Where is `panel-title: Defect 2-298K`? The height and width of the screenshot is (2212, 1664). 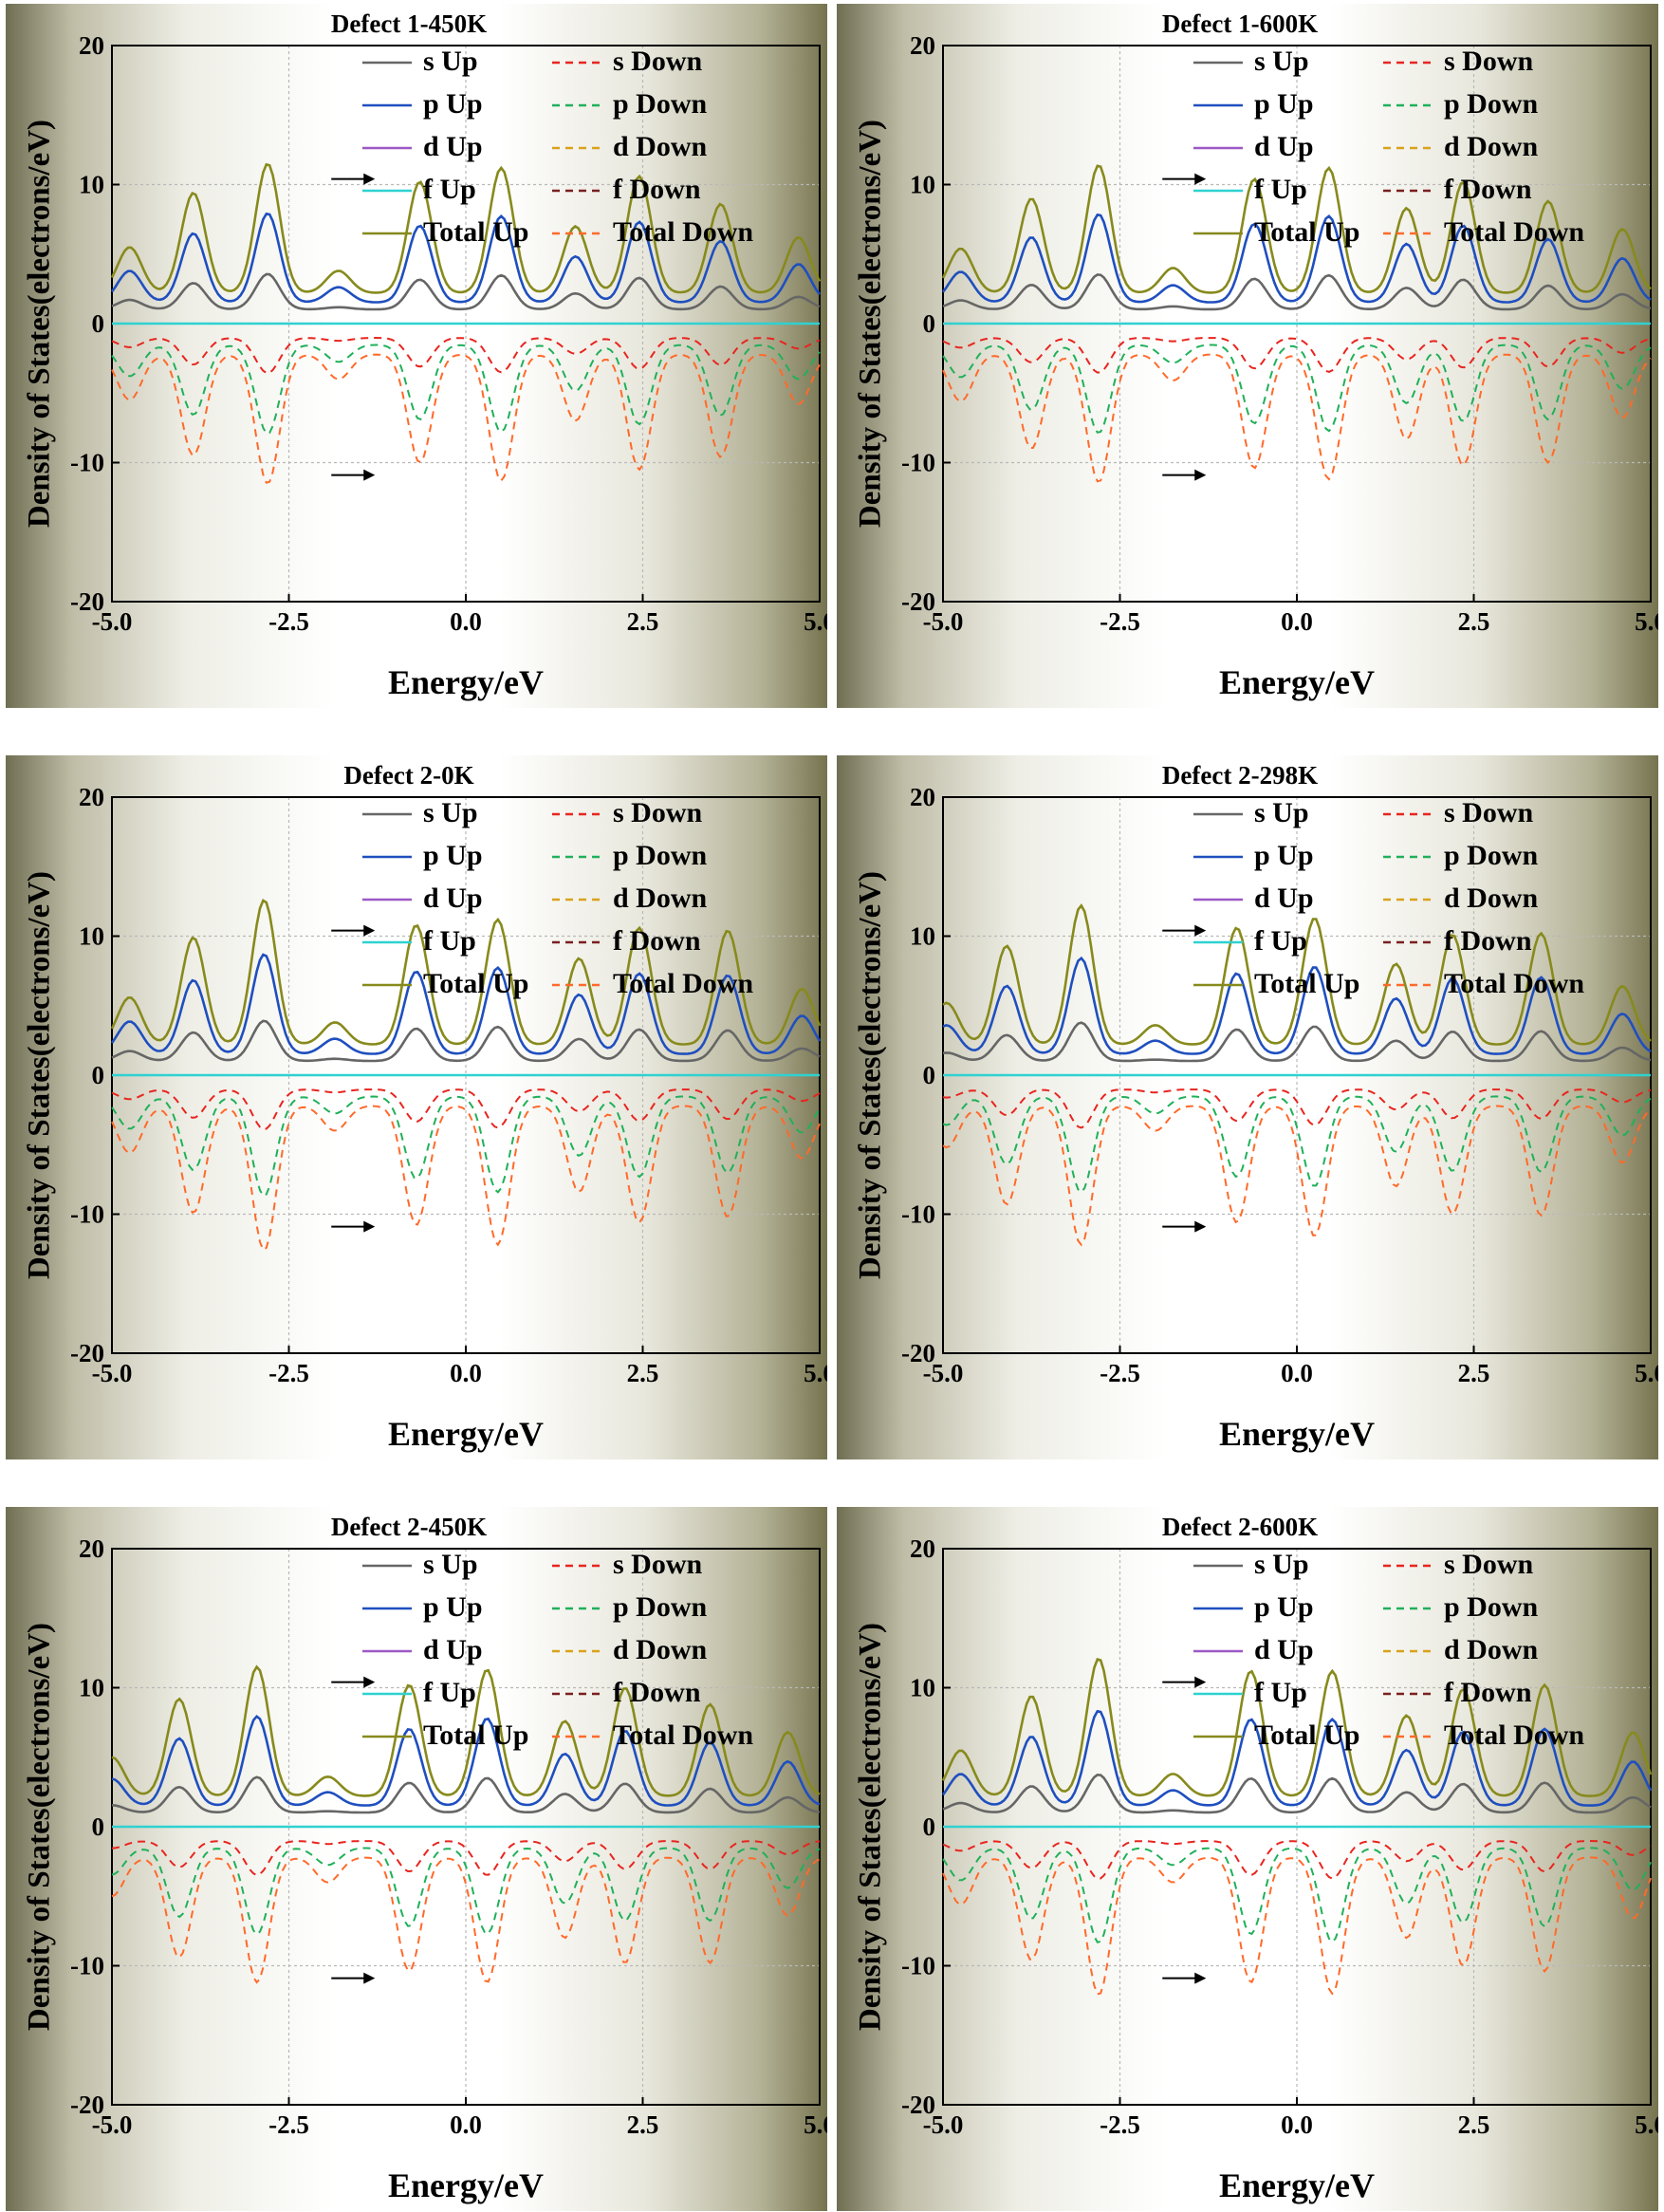 panel-title: Defect 2-298K is located at coordinates (1240, 776).